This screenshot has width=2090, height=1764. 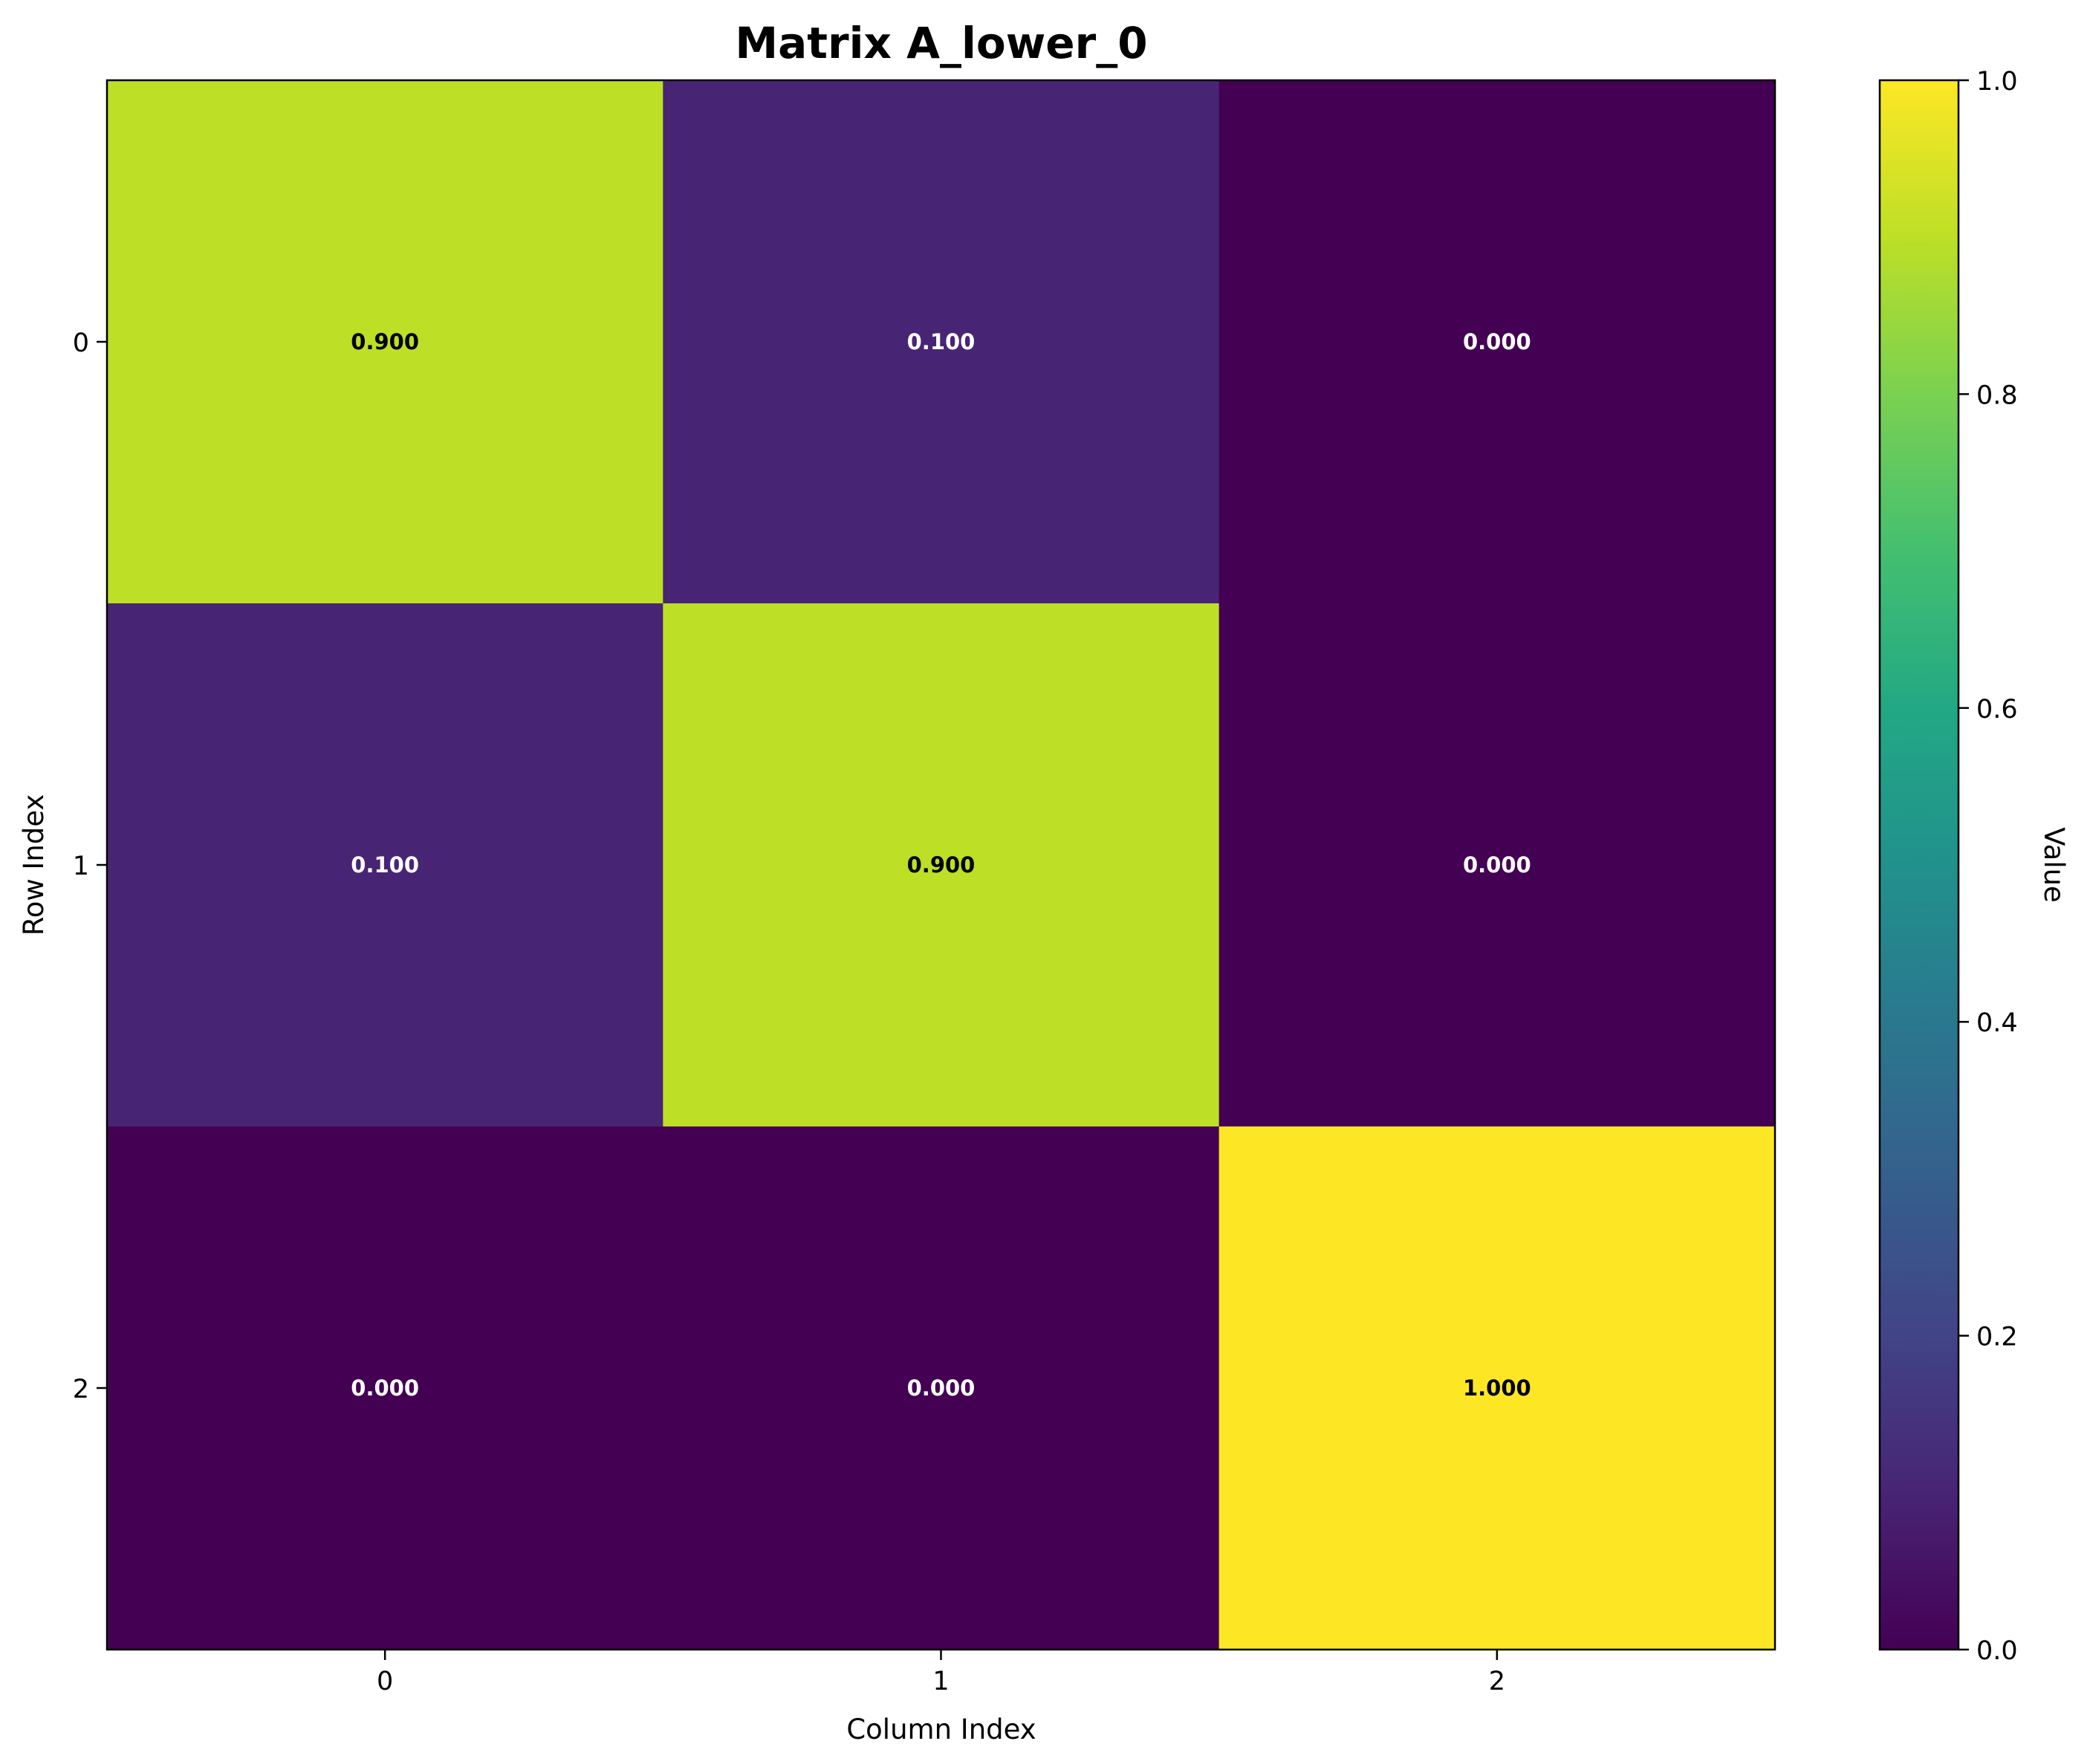 What do you see at coordinates (1497, 1681) in the screenshot?
I see `x-tick-label-2: 2` at bounding box center [1497, 1681].